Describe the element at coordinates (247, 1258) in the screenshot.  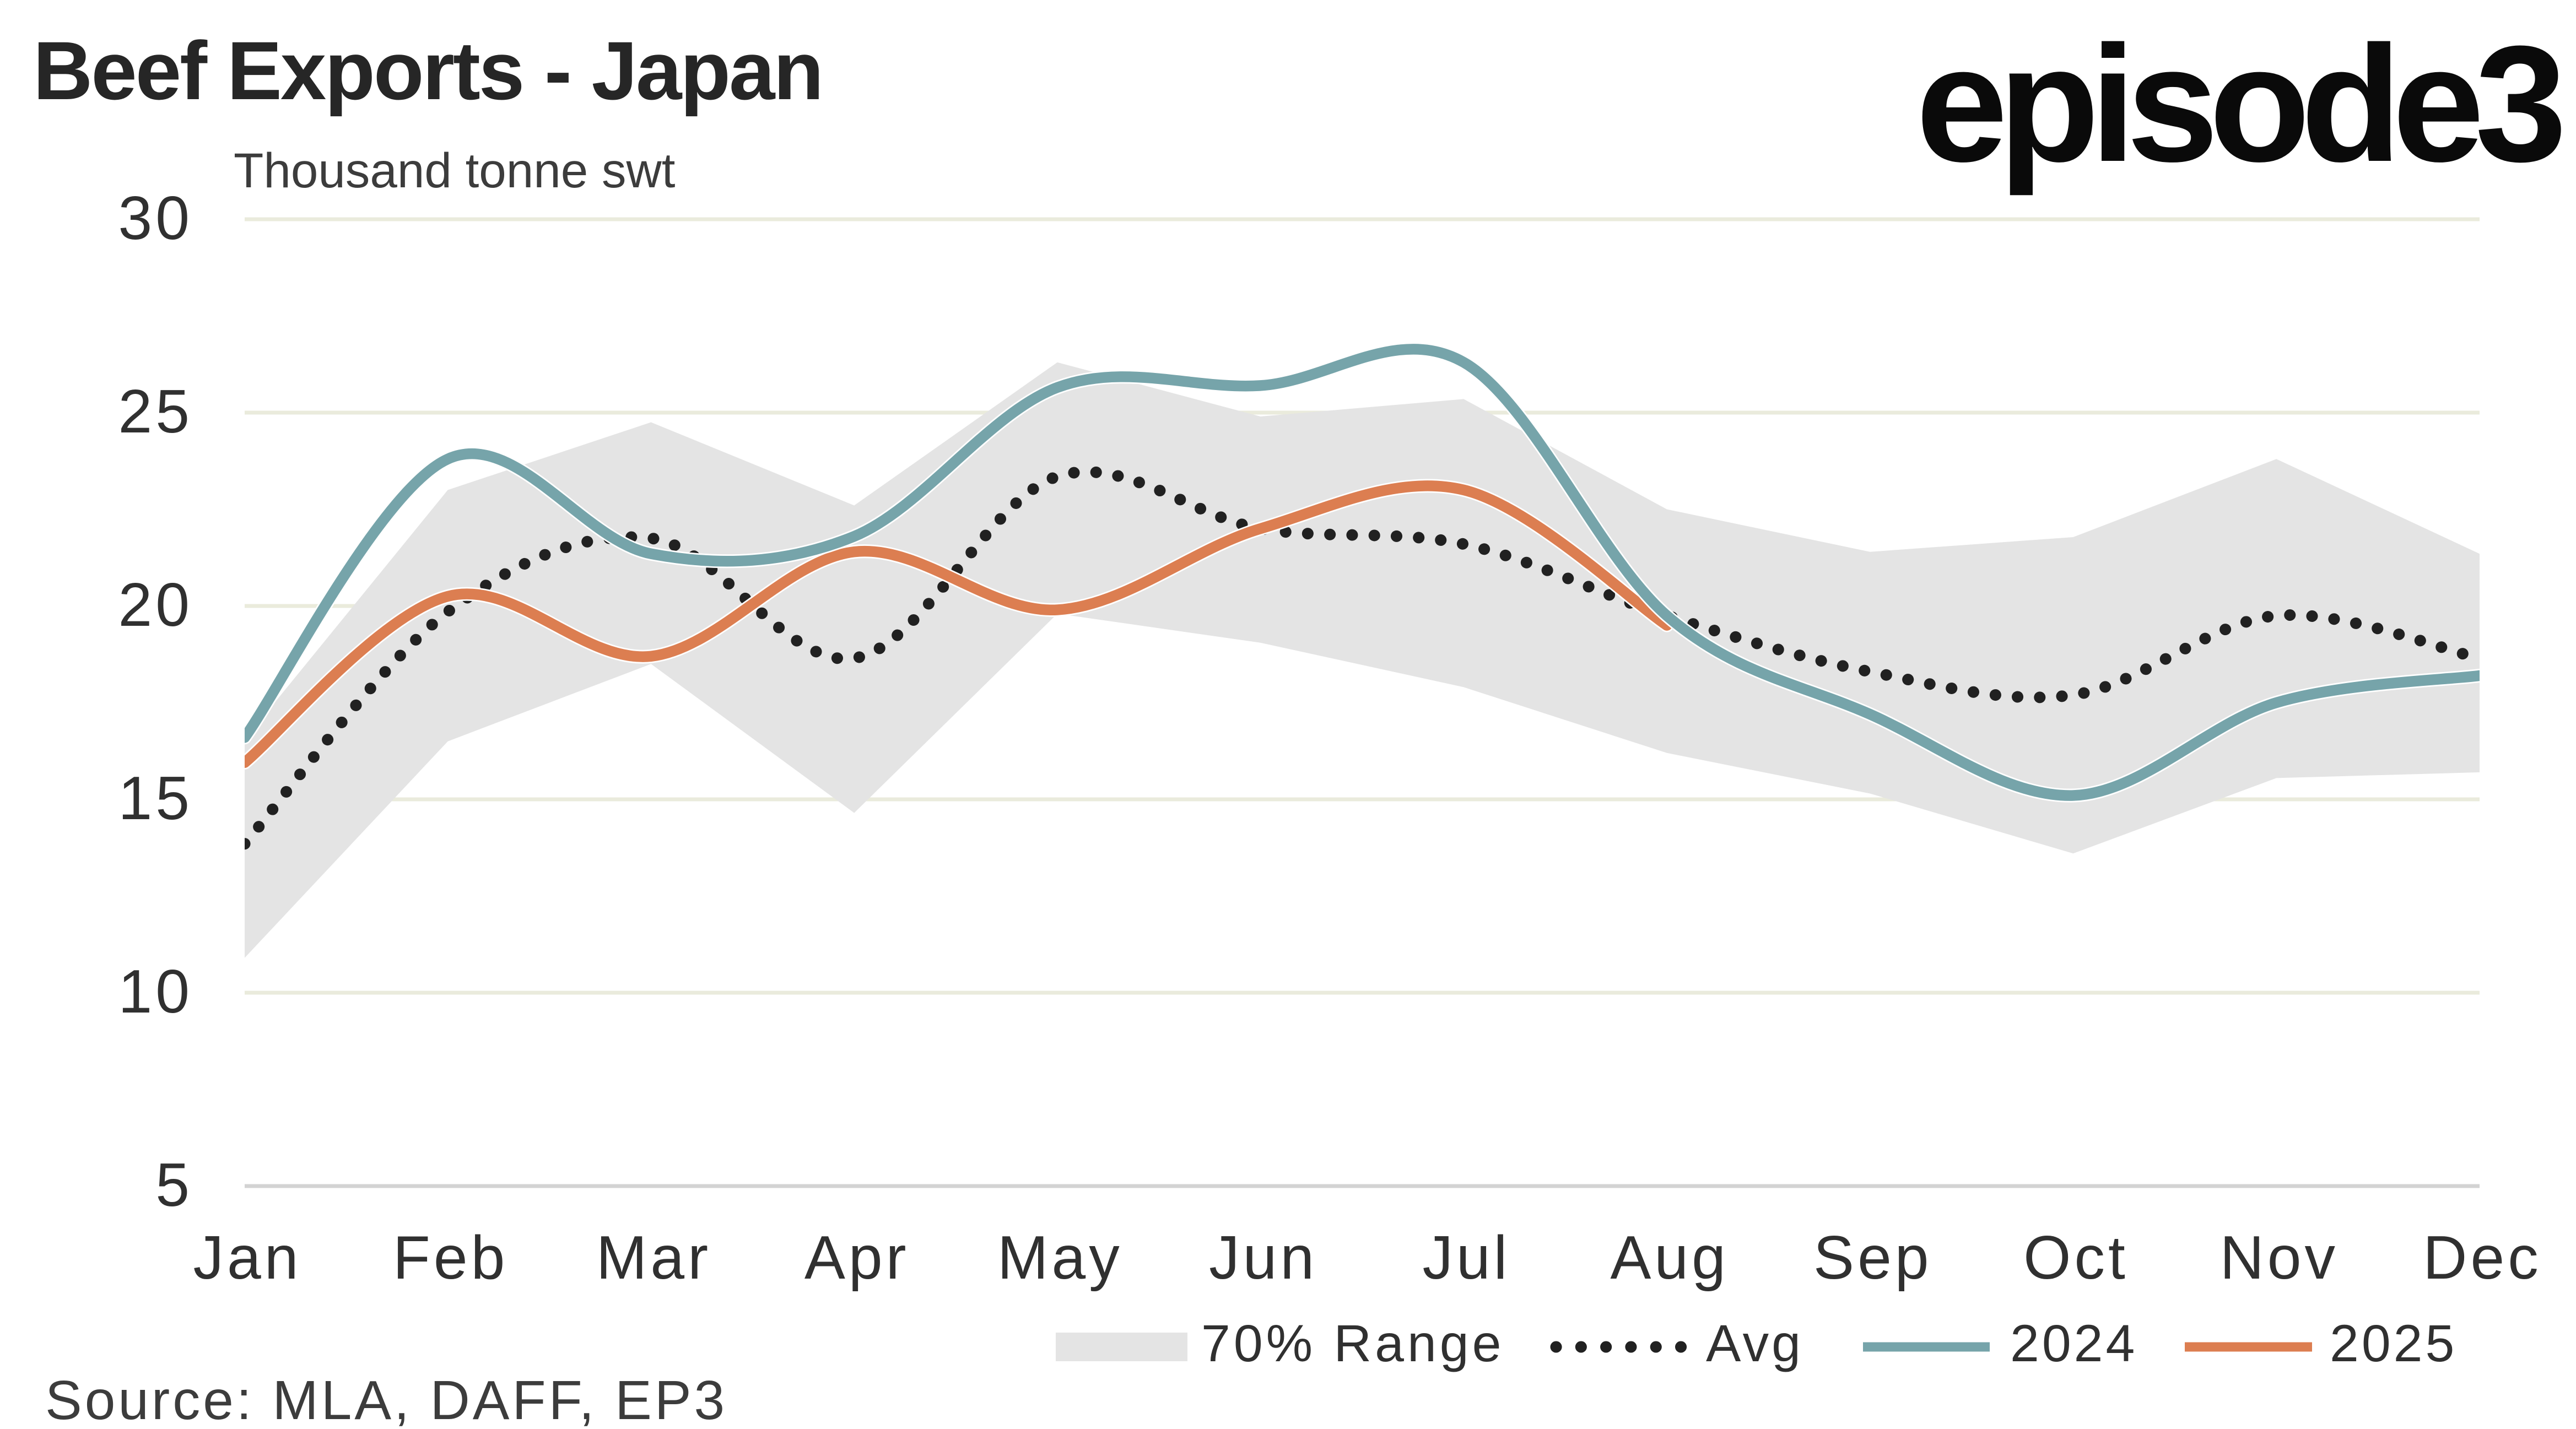
I see `svg-text: Jan` at that location.